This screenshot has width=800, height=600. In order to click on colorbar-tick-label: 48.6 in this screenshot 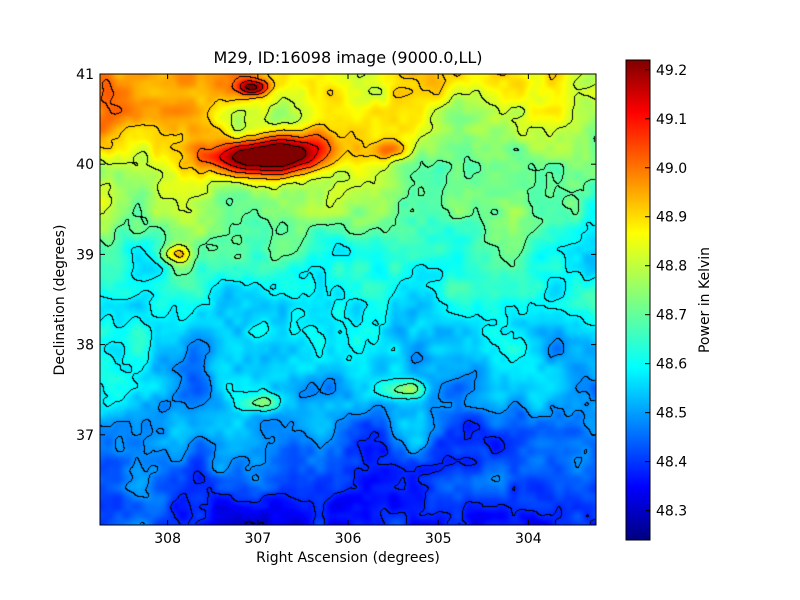, I will do `click(671, 365)`.